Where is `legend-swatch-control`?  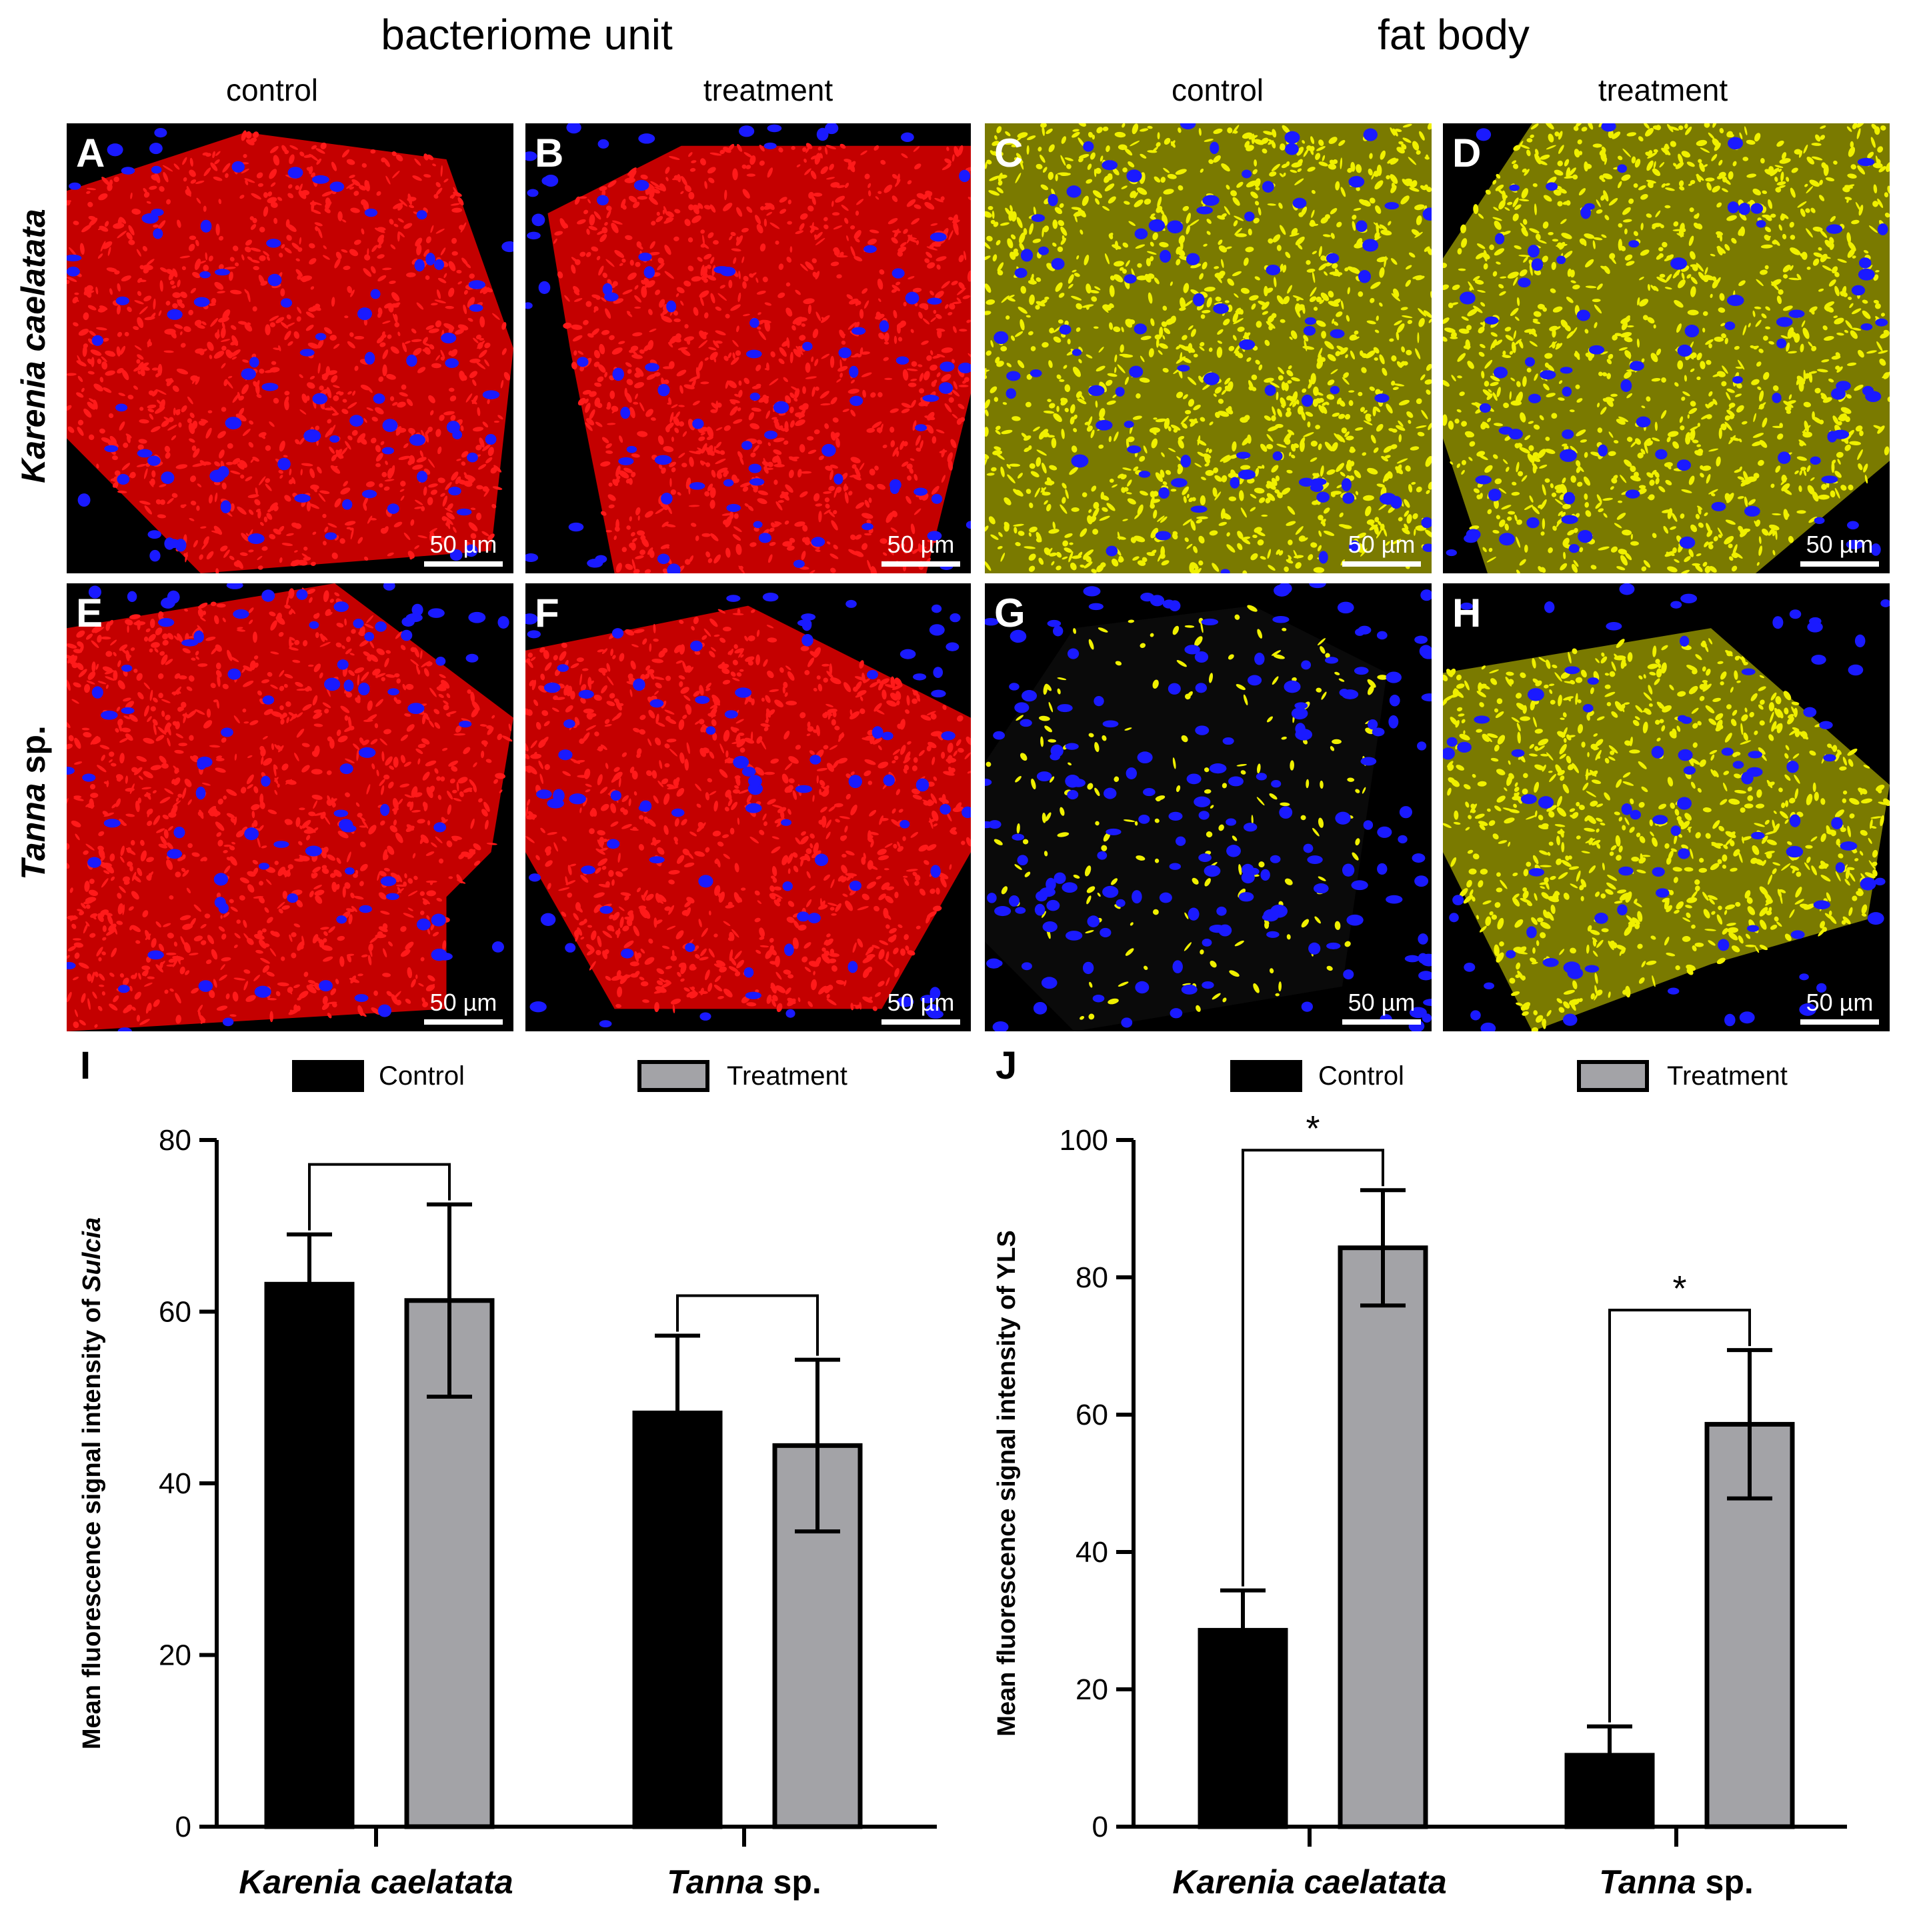
legend-swatch-control is located at coordinates (328, 1076).